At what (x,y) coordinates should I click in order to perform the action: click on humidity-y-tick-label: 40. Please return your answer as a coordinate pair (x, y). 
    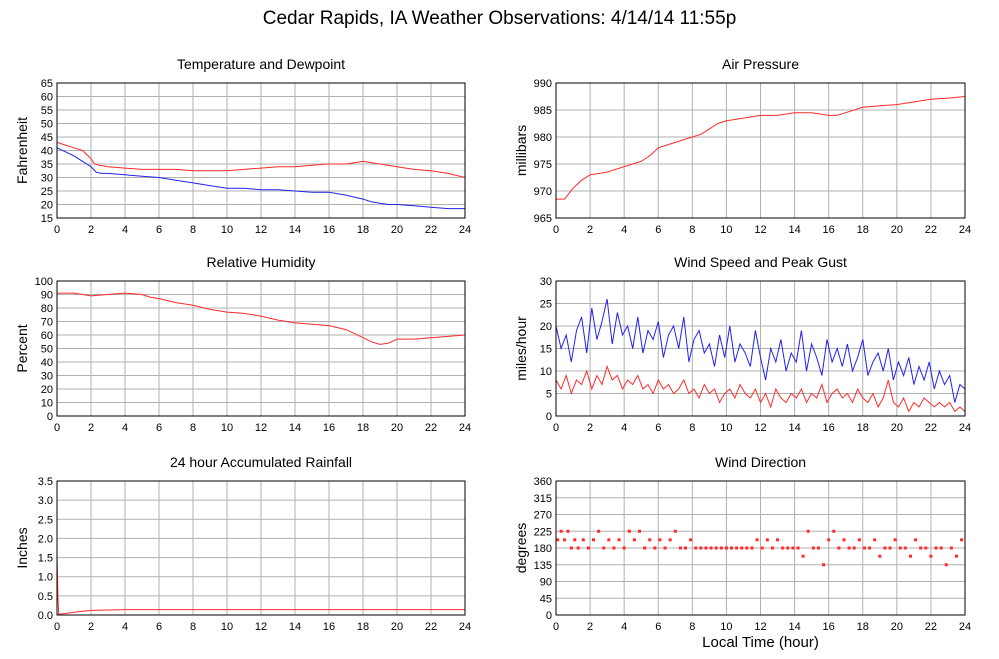
    Looking at the image, I should click on (47, 363).